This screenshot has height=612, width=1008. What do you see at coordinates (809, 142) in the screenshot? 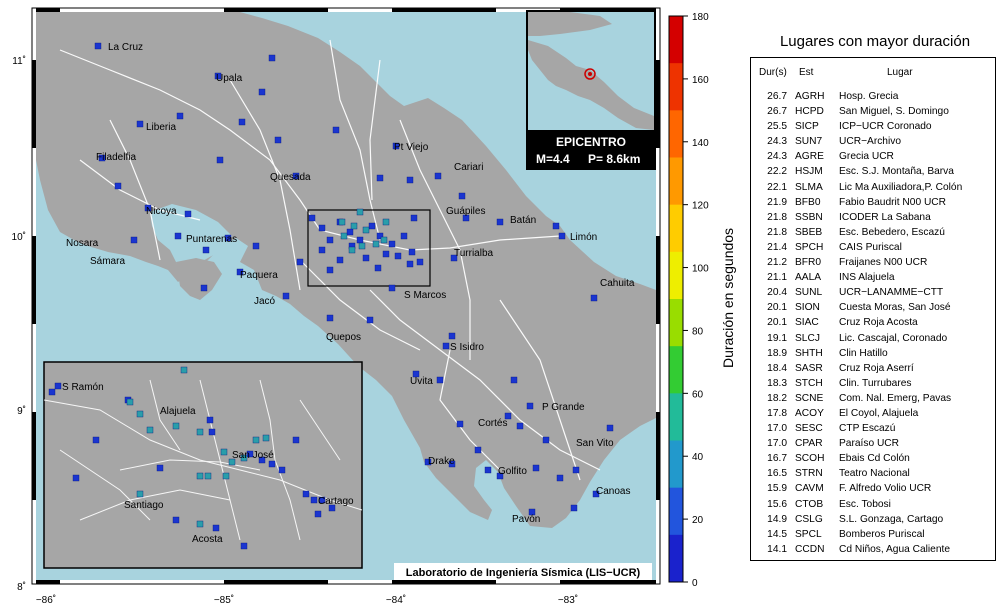
I see `station-code-cell: SUN7` at bounding box center [809, 142].